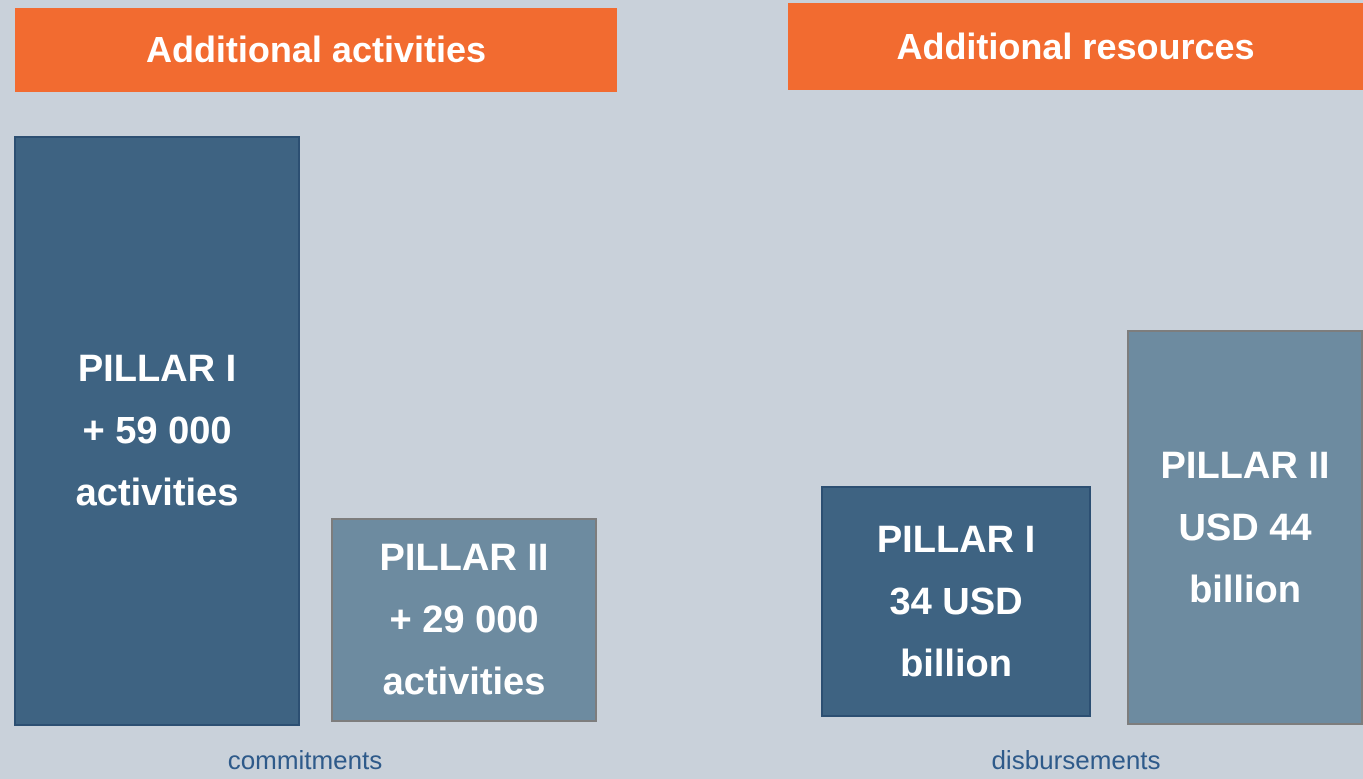  Describe the element at coordinates (1076, 760) in the screenshot. I see `caption: disbursements` at that location.